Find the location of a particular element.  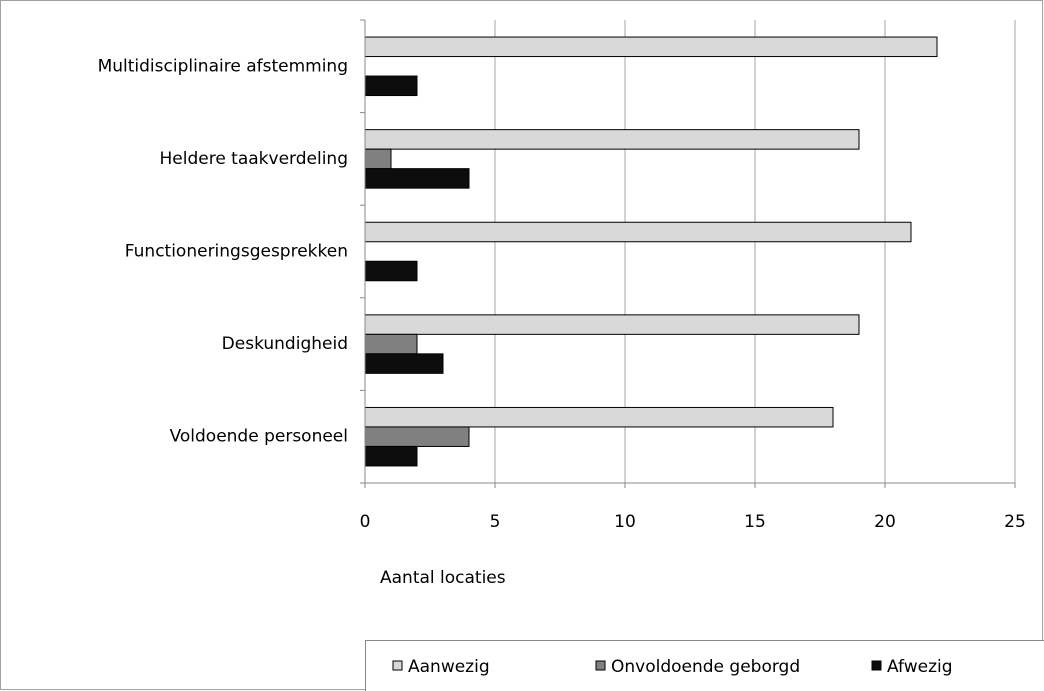

legend-box is located at coordinates (704, 665).